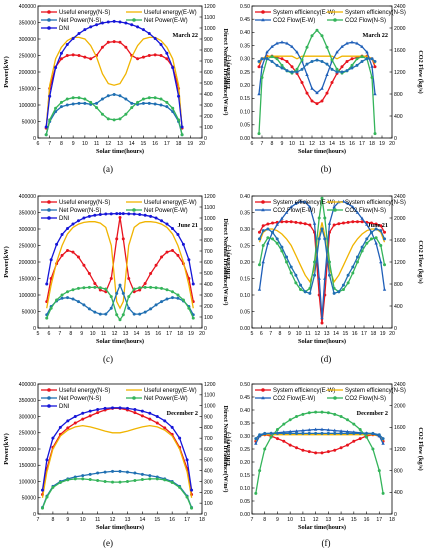 The width and height of the screenshot is (433, 550). I want to click on panel-caption: (f), so click(326, 543).